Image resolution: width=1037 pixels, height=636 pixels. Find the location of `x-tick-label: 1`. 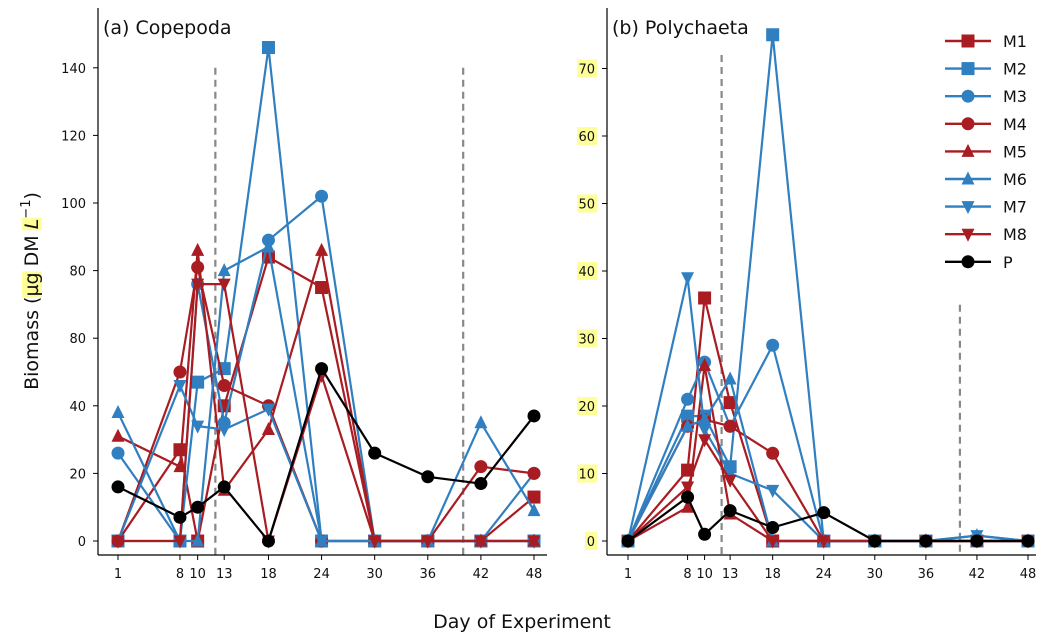

x-tick-label: 1 is located at coordinates (628, 574).